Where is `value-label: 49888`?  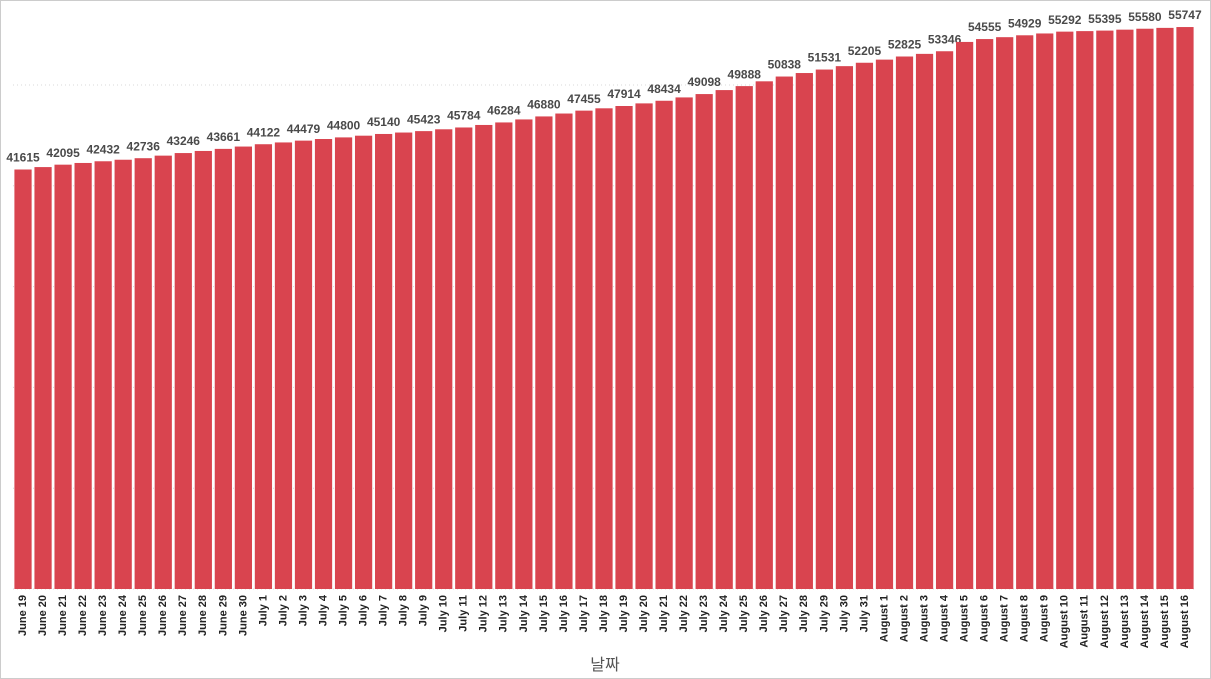 value-label: 49888 is located at coordinates (745, 74).